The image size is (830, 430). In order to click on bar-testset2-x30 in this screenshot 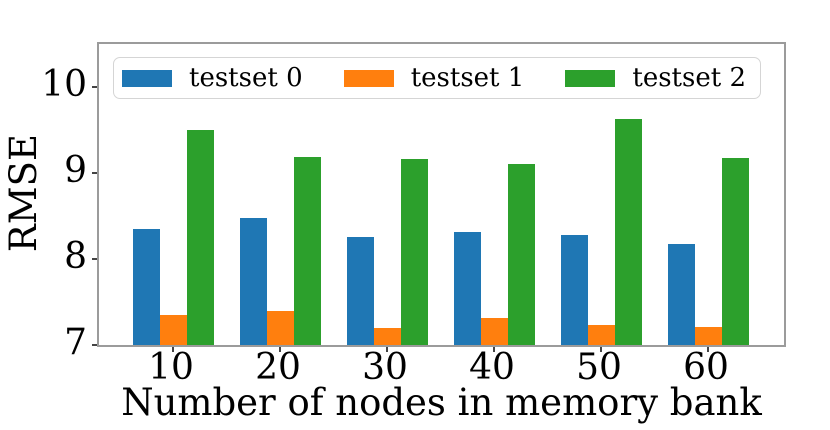, I will do `click(414, 252)`.